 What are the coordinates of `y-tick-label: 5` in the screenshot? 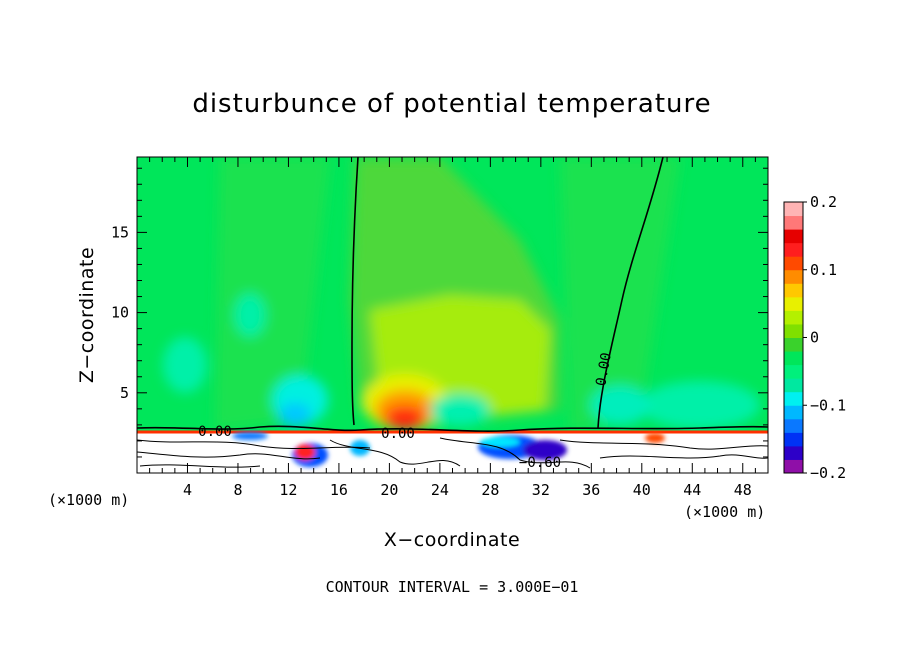 It's located at (124, 393).